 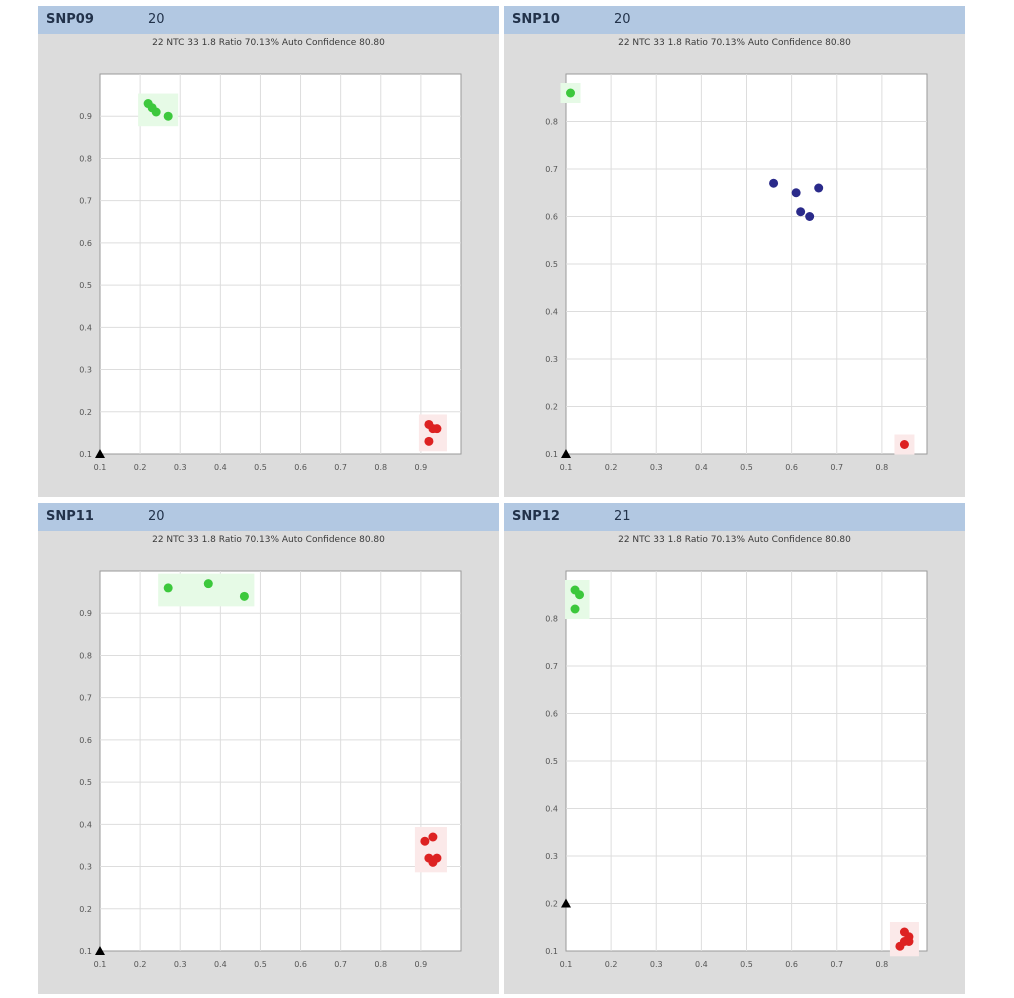 What do you see at coordinates (734, 517) in the screenshot?
I see `panel-header: SNP12 21` at bounding box center [734, 517].